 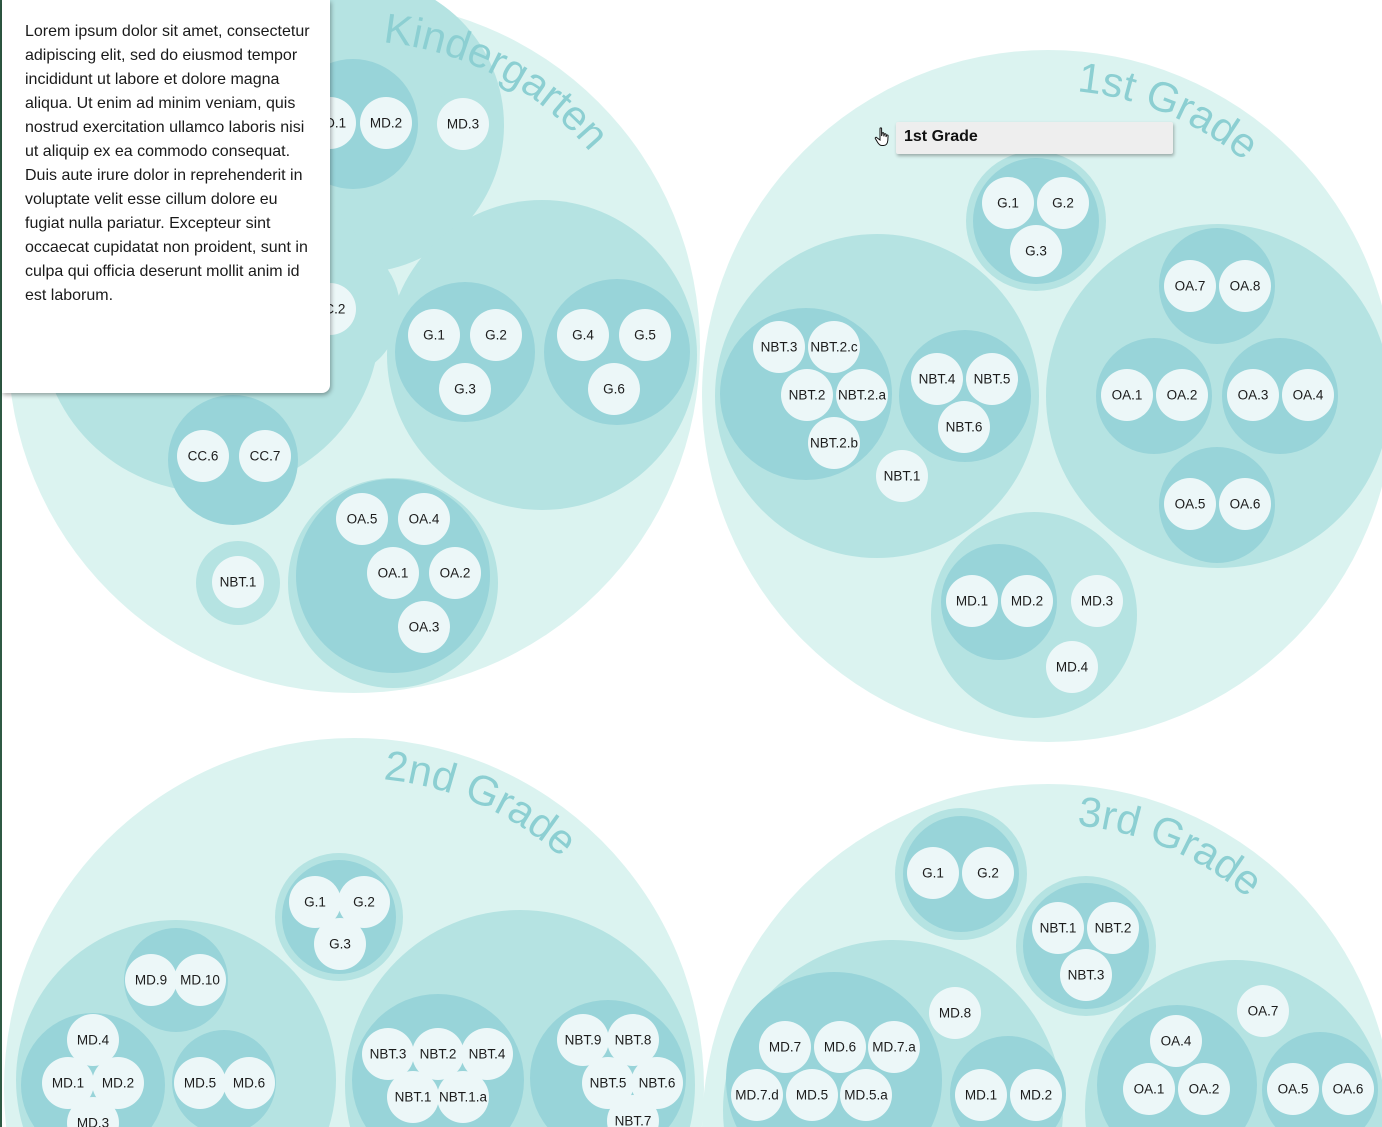 I want to click on cluster-group: CC.6 CC.7, so click(x=233, y=460).